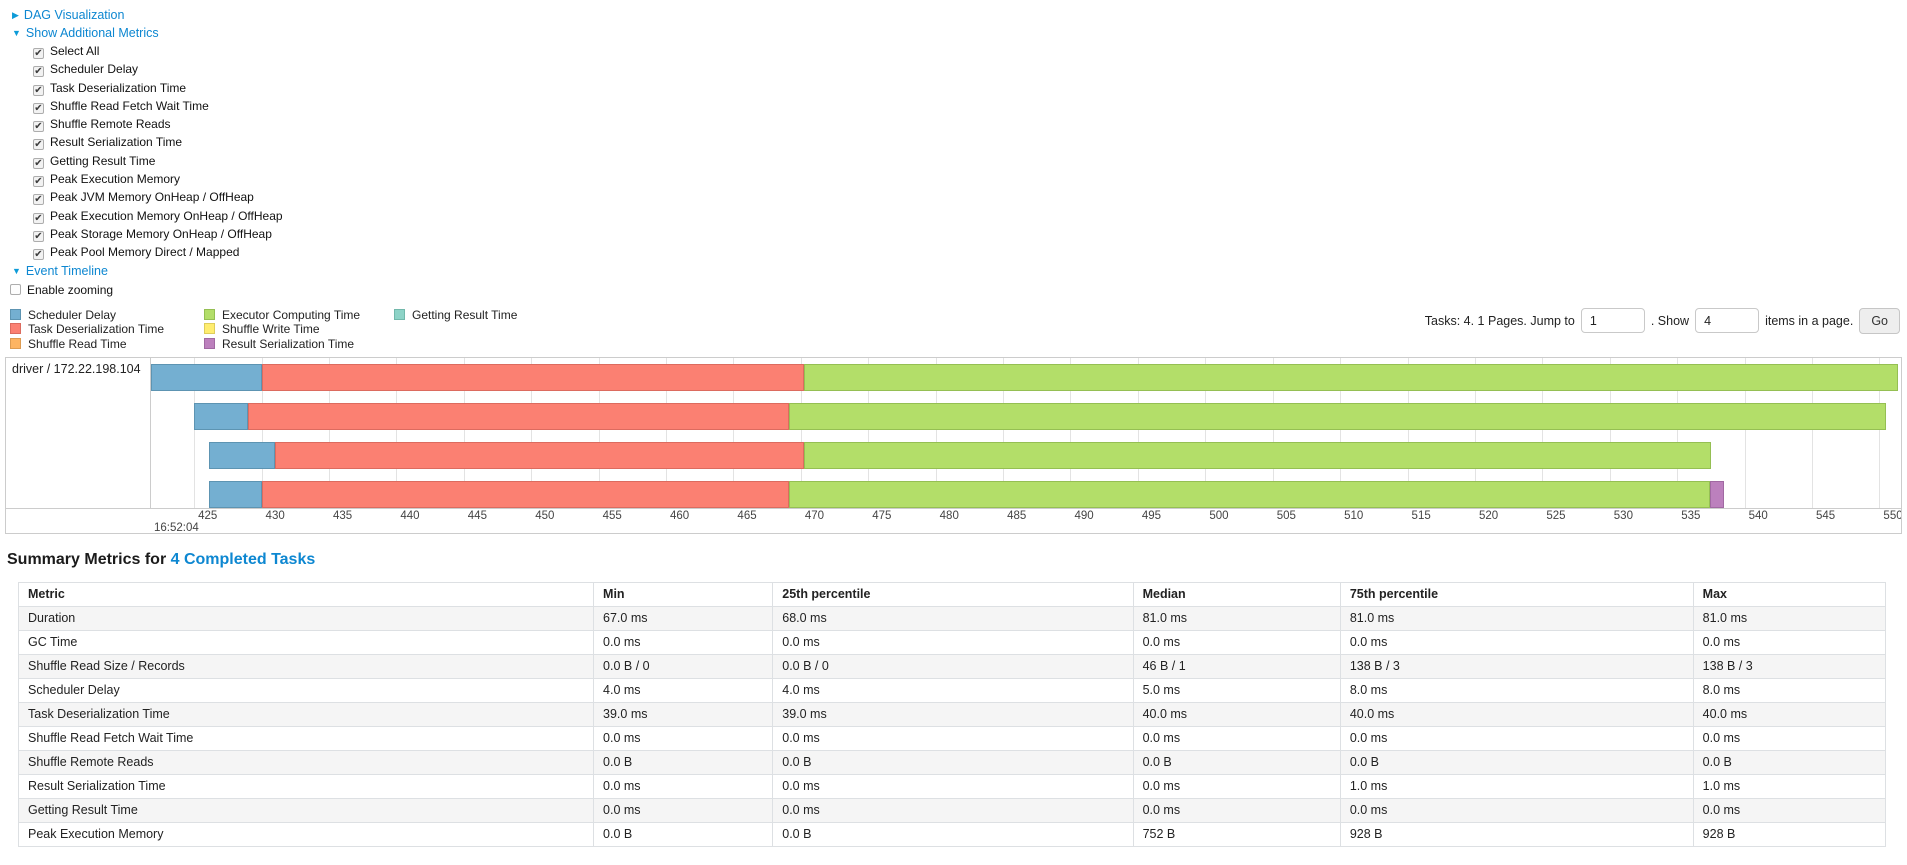 This screenshot has width=1907, height=865. What do you see at coordinates (1691, 515) in the screenshot?
I see `axis-tick-label: 535` at bounding box center [1691, 515].